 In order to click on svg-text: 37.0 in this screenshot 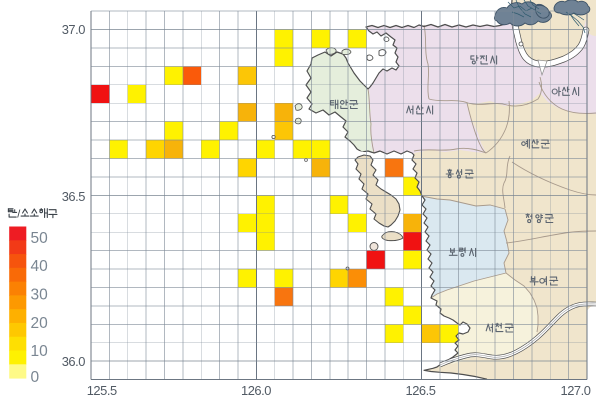, I will do `click(74, 29)`.